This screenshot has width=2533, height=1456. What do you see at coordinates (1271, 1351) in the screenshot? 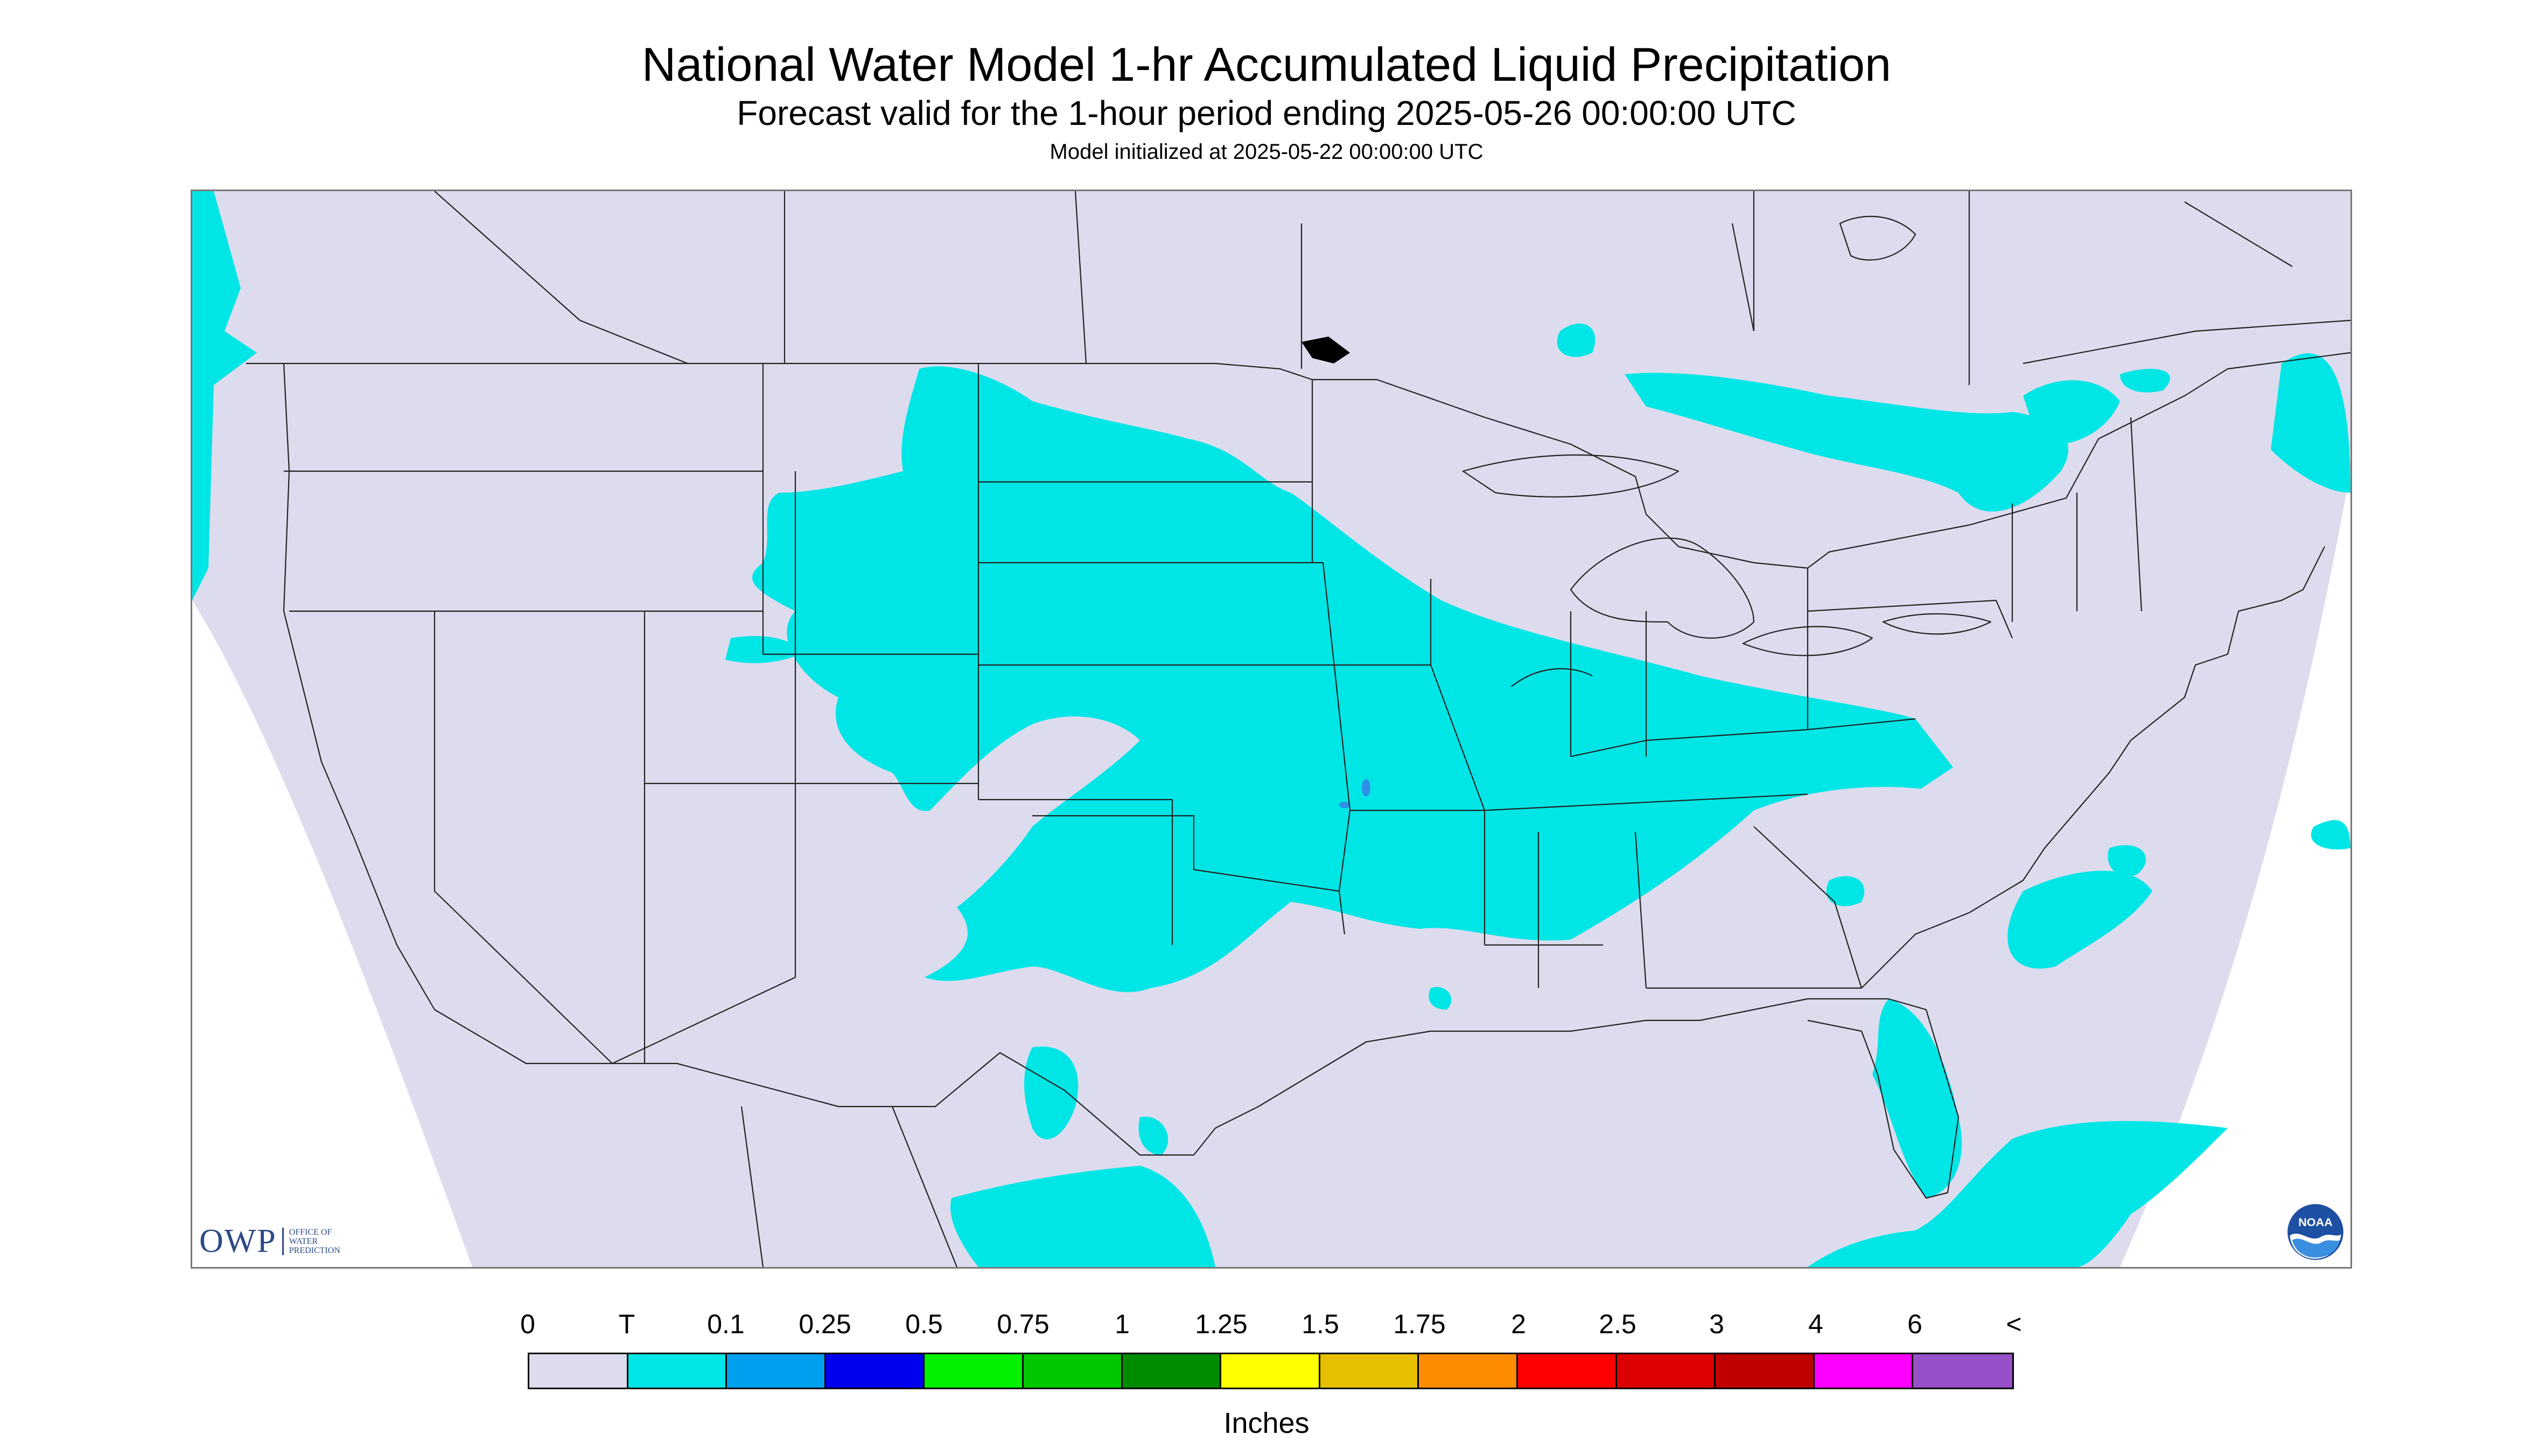
I see `precip-legend: 0 T 0.1 0.25 0.5 0.75 1 1.25 1.5 1.75 2 2.5 3 4 6 <` at bounding box center [1271, 1351].